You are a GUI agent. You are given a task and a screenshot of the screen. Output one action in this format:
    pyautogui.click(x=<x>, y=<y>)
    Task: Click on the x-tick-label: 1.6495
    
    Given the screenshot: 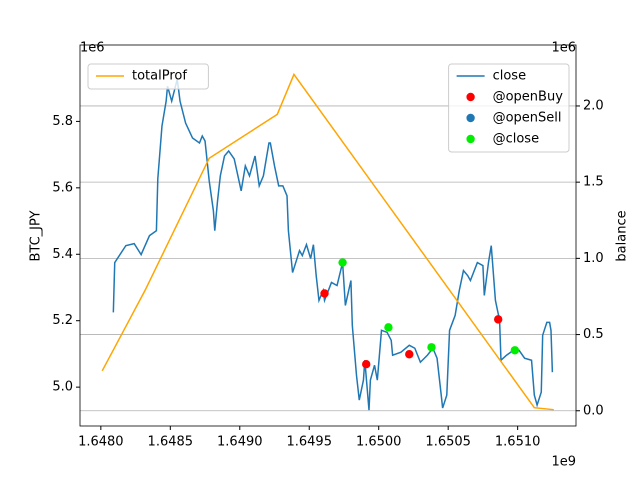 What is the action you would take?
    pyautogui.click(x=309, y=442)
    